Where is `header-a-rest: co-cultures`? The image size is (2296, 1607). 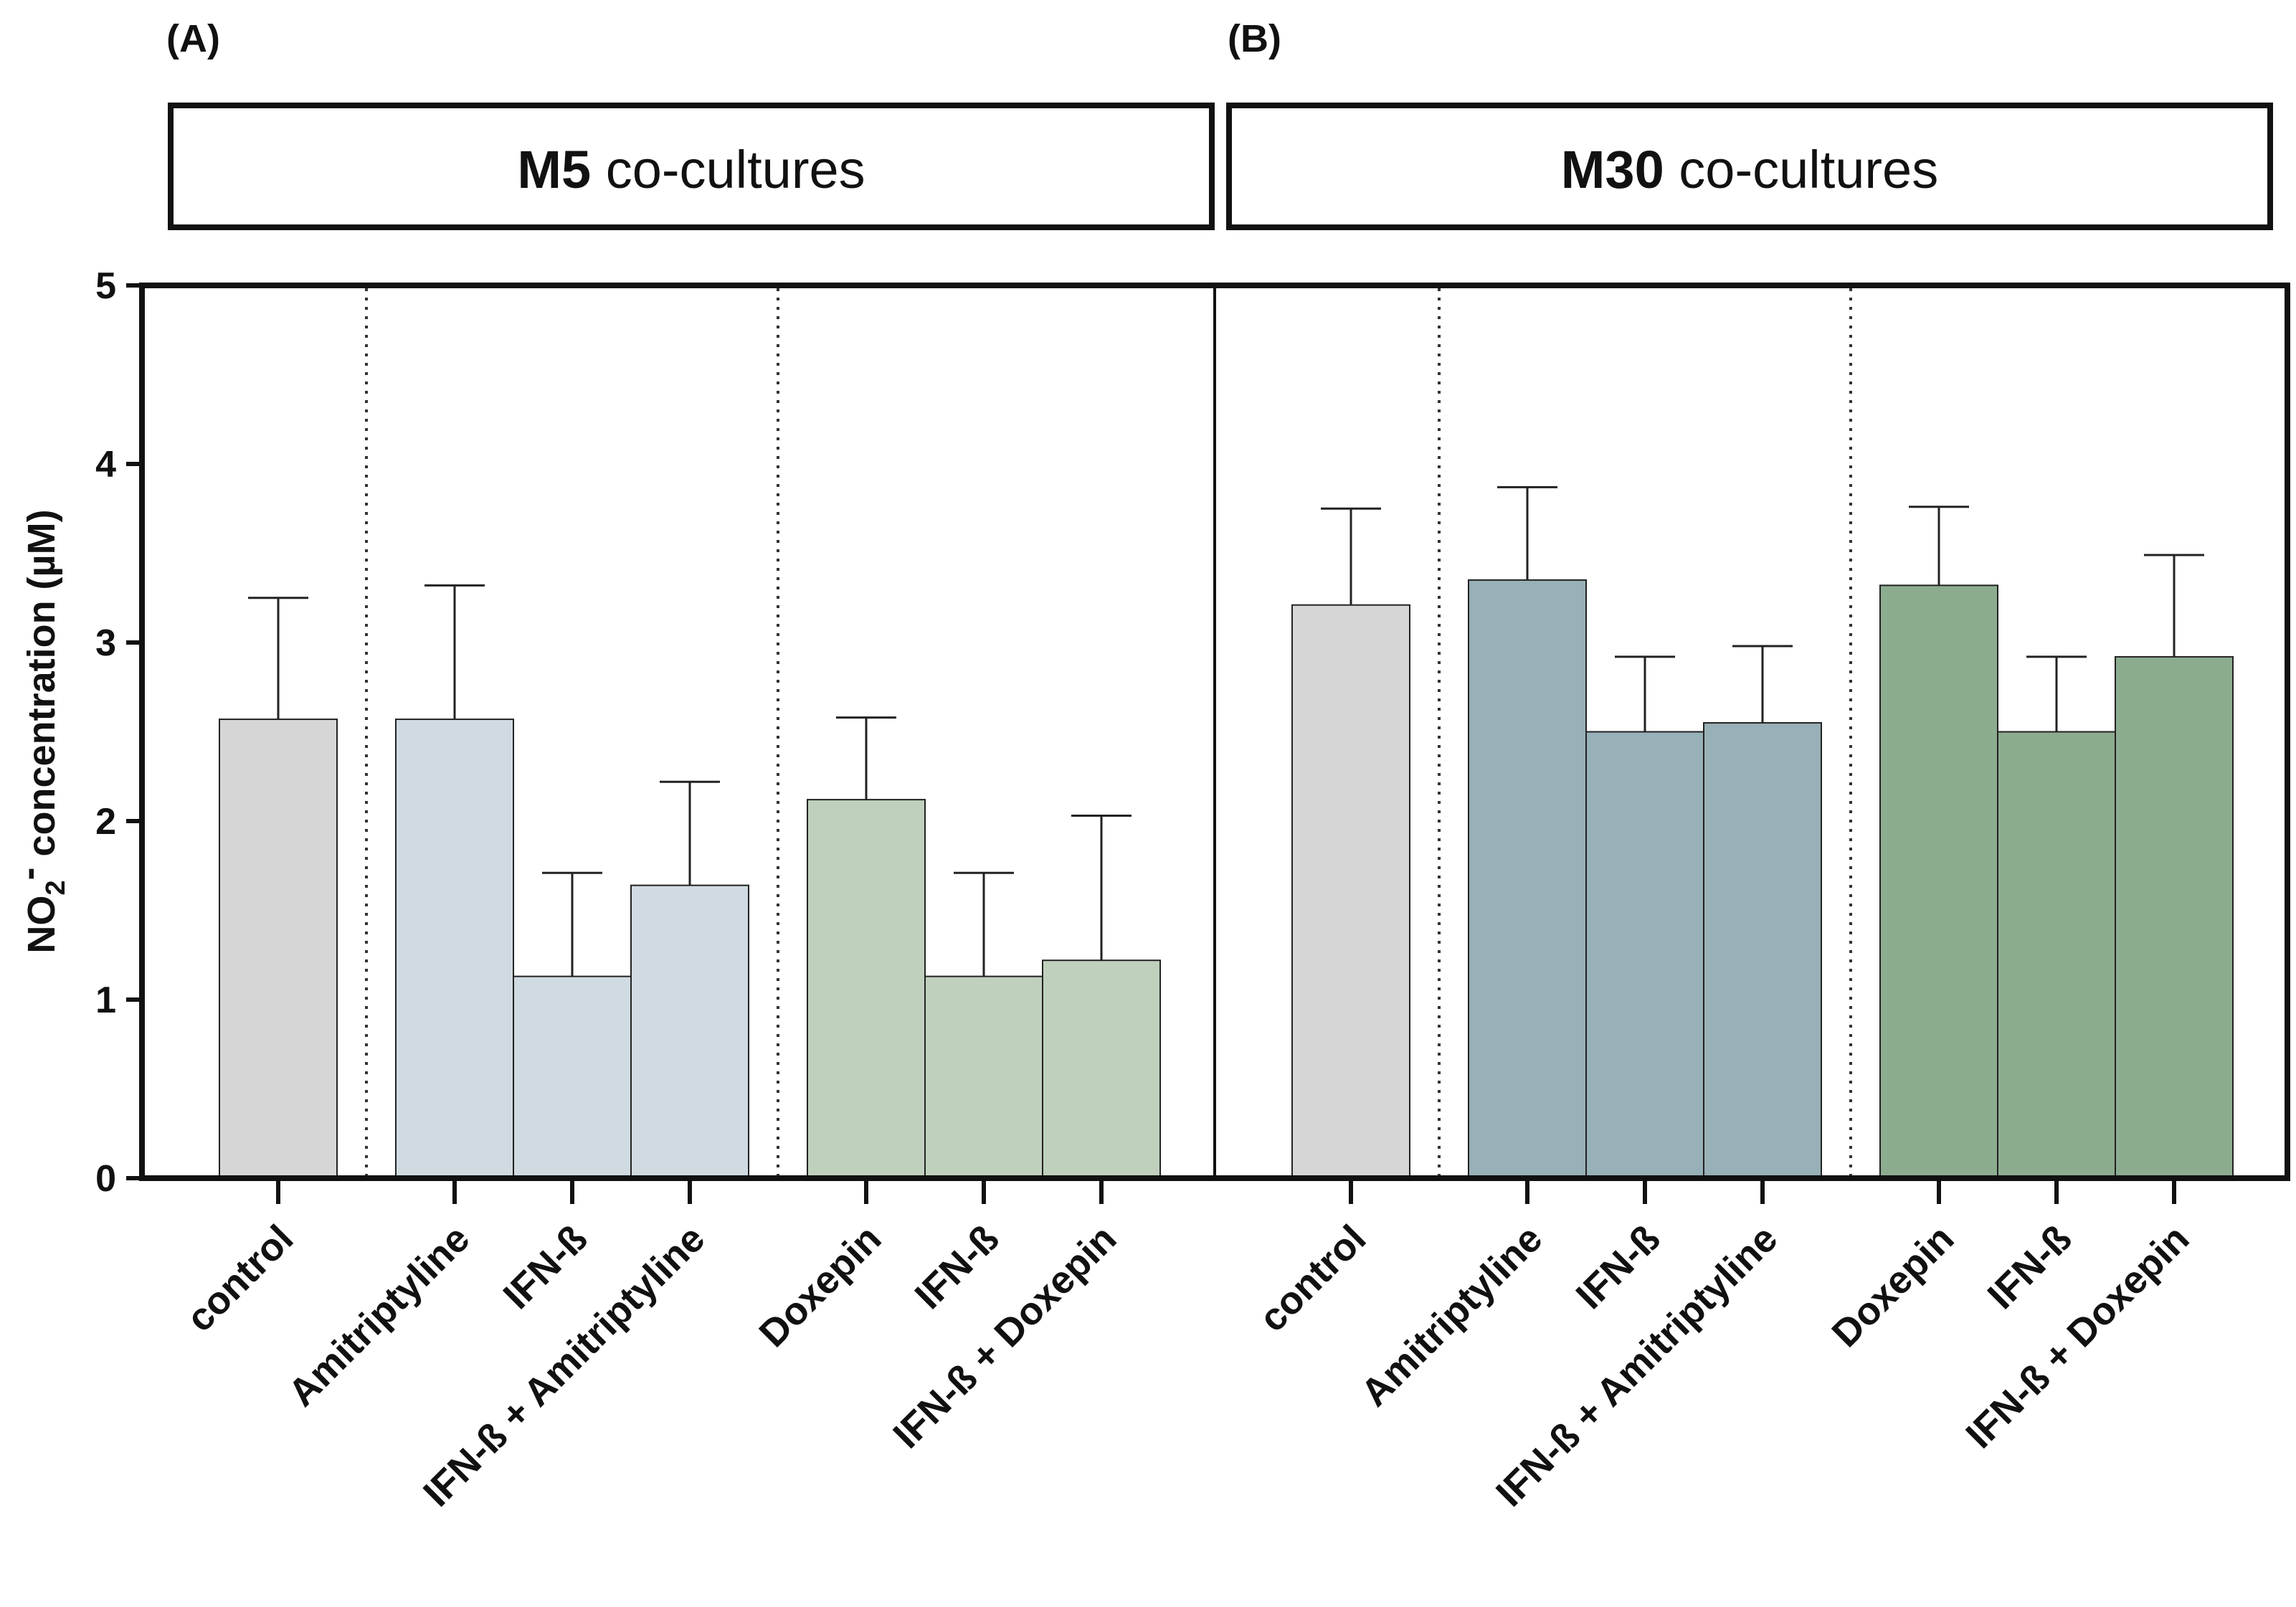
header-a-rest: co-cultures is located at coordinates (728, 169).